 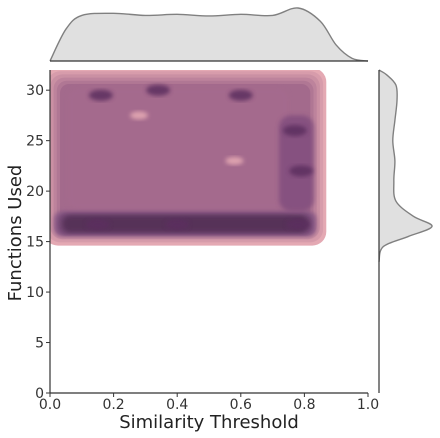 I want to click on y-ticks: 0 5 10 15 20 25 30, so click(x=38, y=242).